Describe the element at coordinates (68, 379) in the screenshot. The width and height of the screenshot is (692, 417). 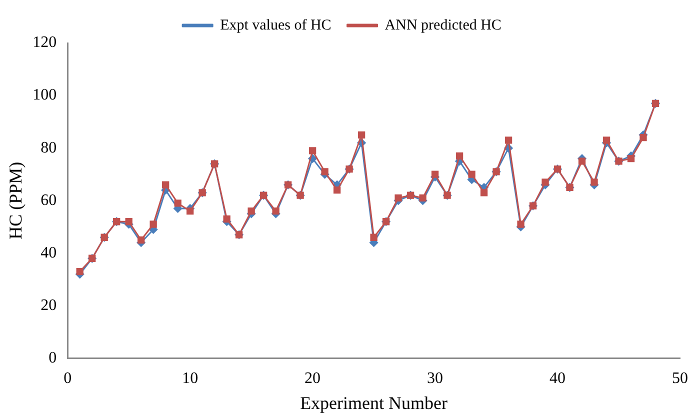
I see `x-tick-label: 0` at that location.